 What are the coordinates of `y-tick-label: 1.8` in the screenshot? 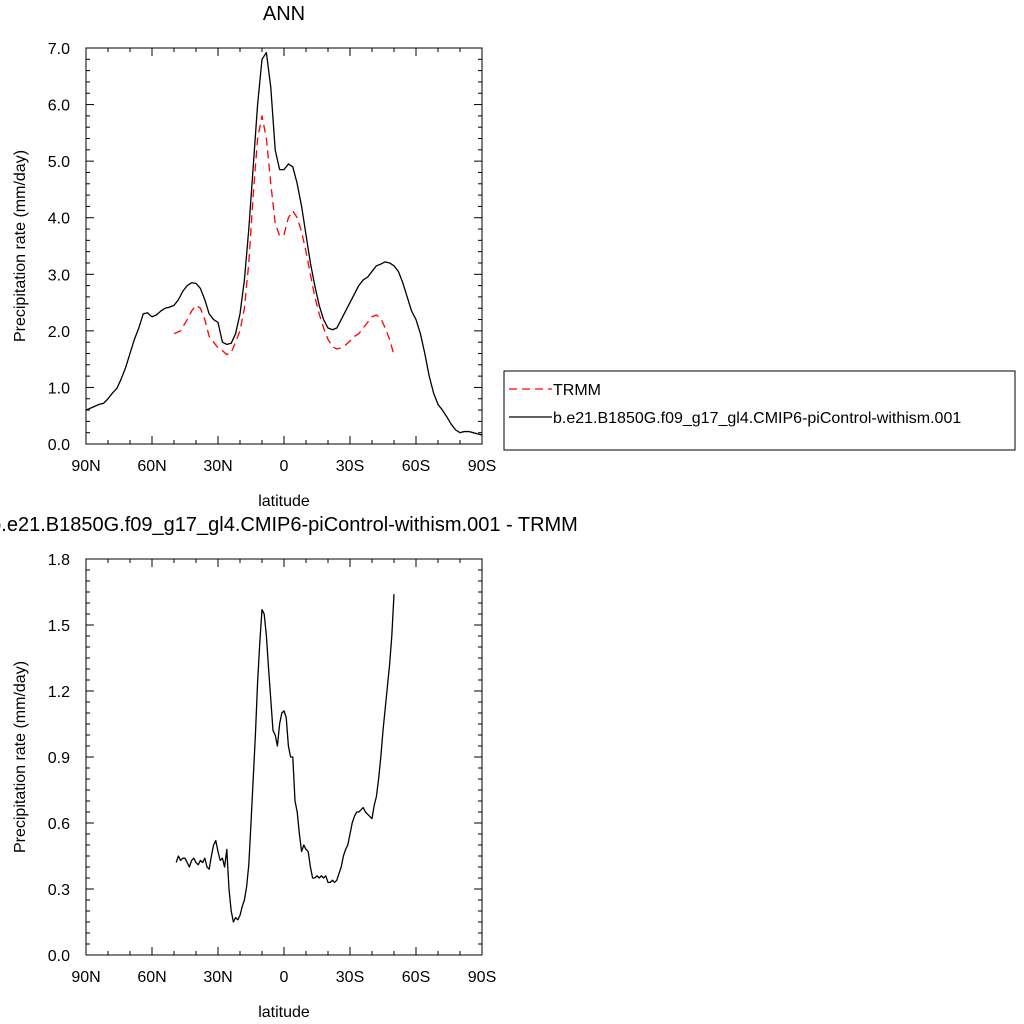 It's located at (59, 560).